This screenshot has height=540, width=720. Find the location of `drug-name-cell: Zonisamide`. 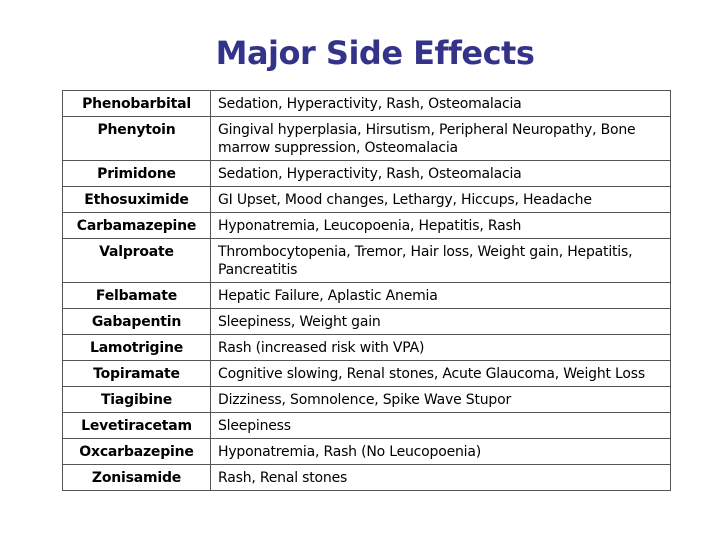

drug-name-cell: Zonisamide is located at coordinates (136, 477).